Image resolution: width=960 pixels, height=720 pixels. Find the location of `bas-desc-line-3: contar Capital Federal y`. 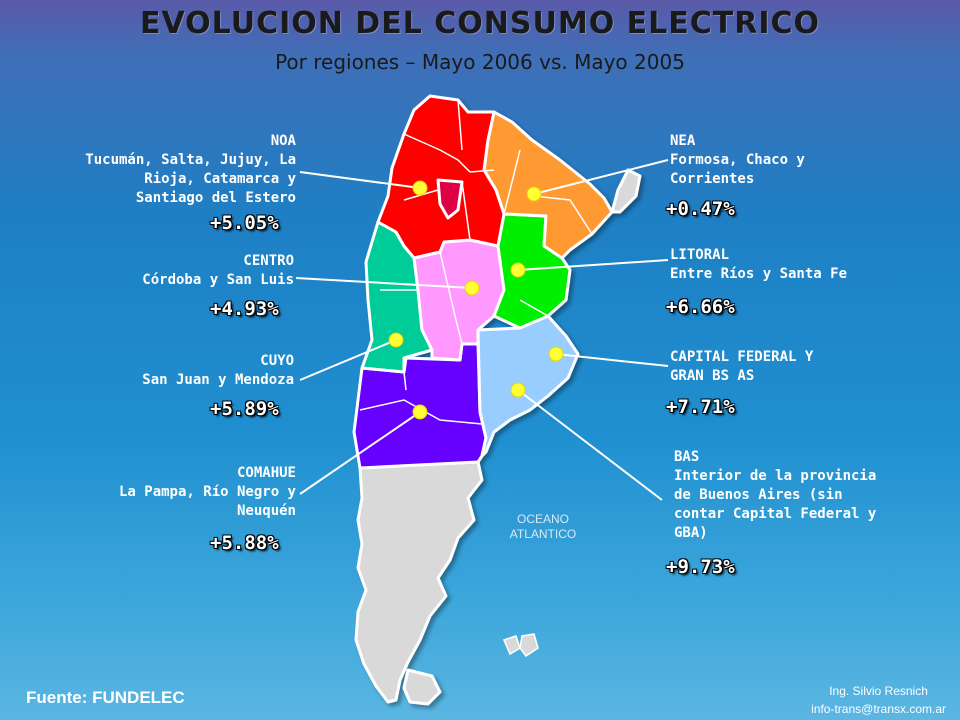

bas-desc-line-3: contar Capital Federal y is located at coordinates (775, 514).